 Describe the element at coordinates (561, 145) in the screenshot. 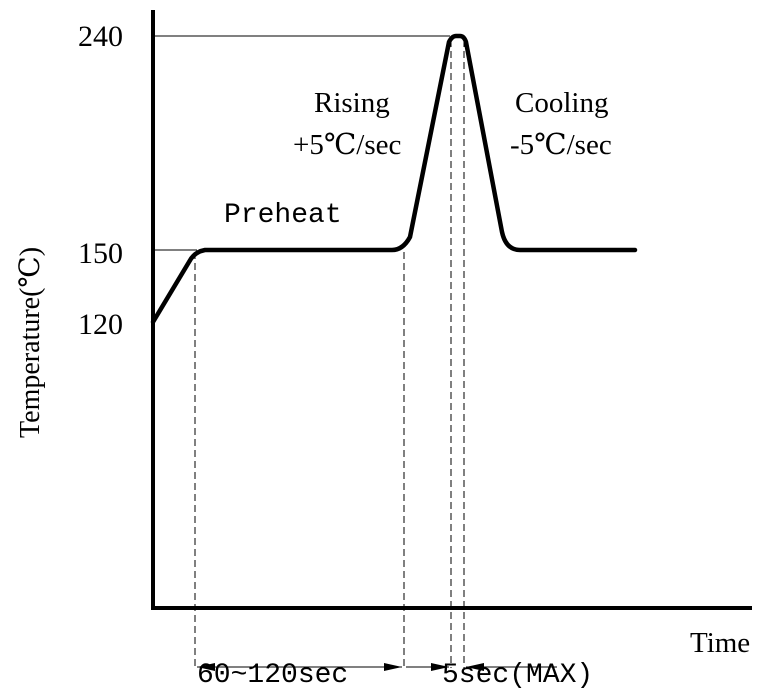

I see `cooling-rate-label: -5℃/sec` at that location.